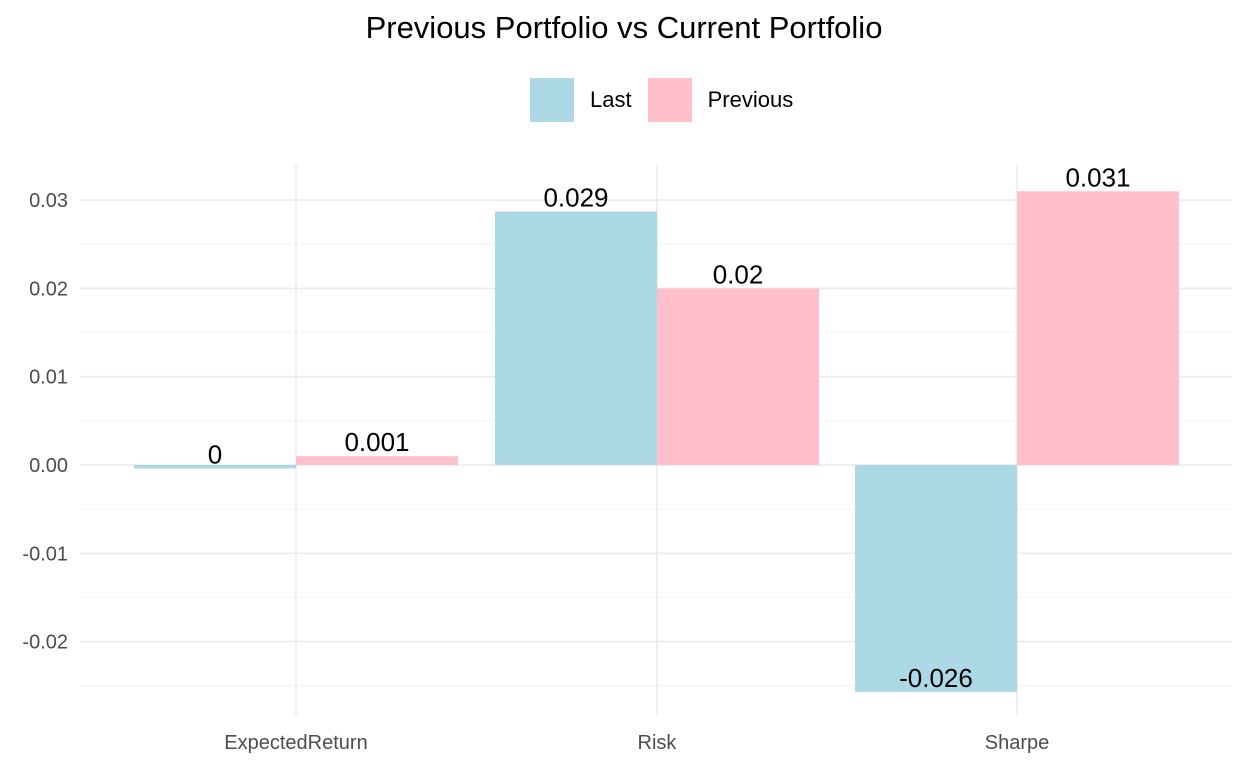 The image size is (1248, 768). Describe the element at coordinates (611, 99) in the screenshot. I see `legend-label-last: Last` at that location.